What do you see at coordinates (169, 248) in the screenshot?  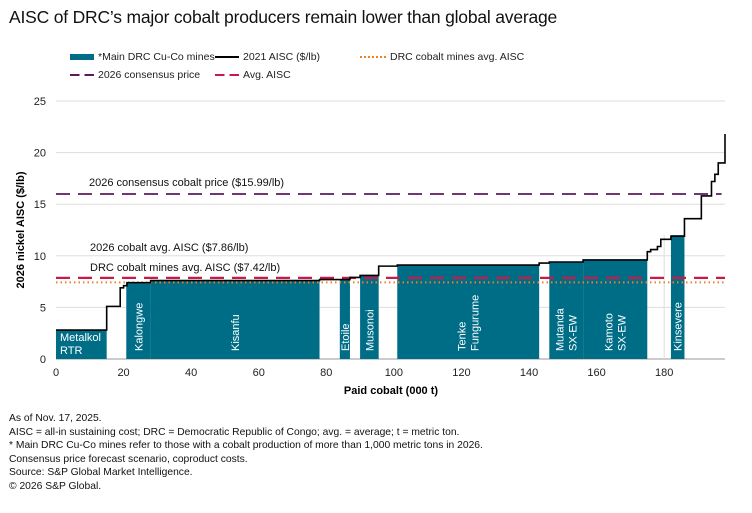 I see `avg-aisc-label: 2026 cobalt avg. AISC ($7.86/lb)` at bounding box center [169, 248].